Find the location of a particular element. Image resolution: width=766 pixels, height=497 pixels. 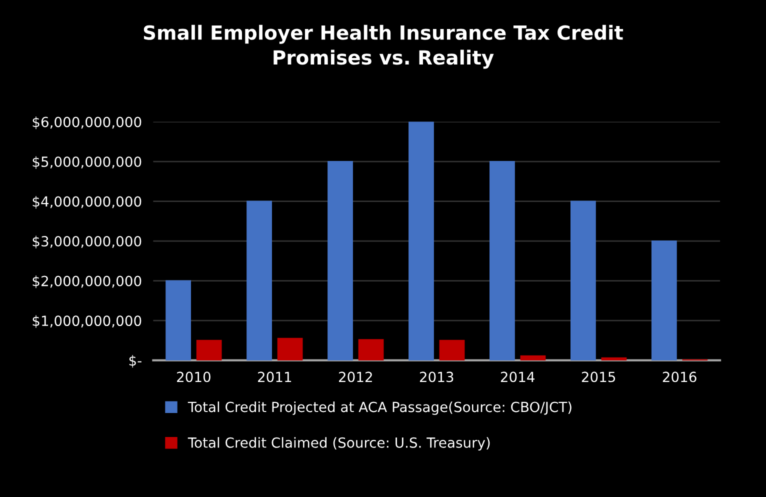

legend-label: Total Credit Claimed (Source: U.S. Treasury) is located at coordinates (339, 444).